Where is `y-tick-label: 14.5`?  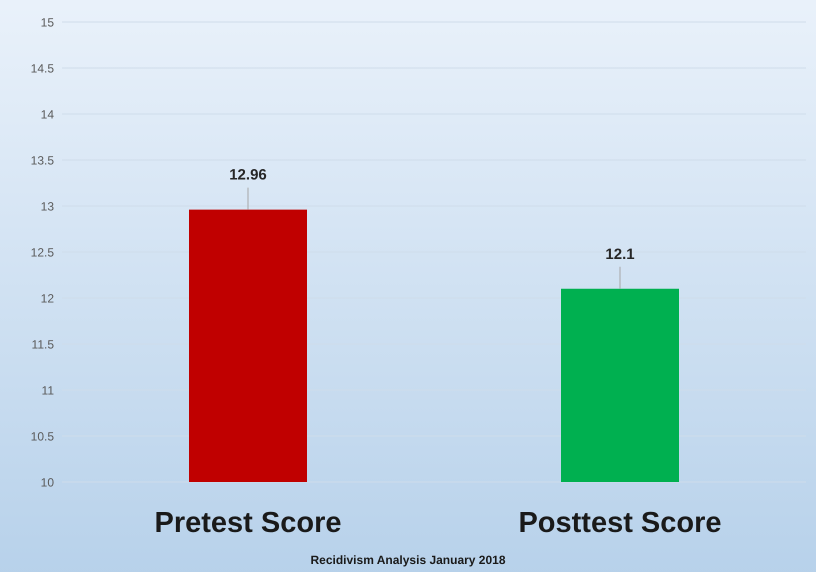 y-tick-label: 14.5 is located at coordinates (42, 68).